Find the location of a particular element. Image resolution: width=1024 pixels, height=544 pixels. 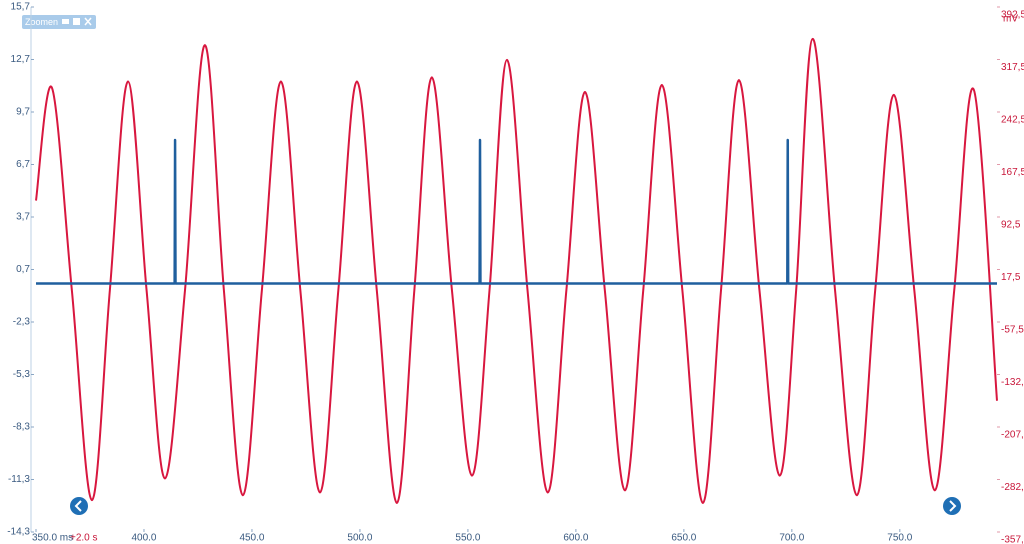

zoom-toolbar: Zoomen is located at coordinates (59, 22).